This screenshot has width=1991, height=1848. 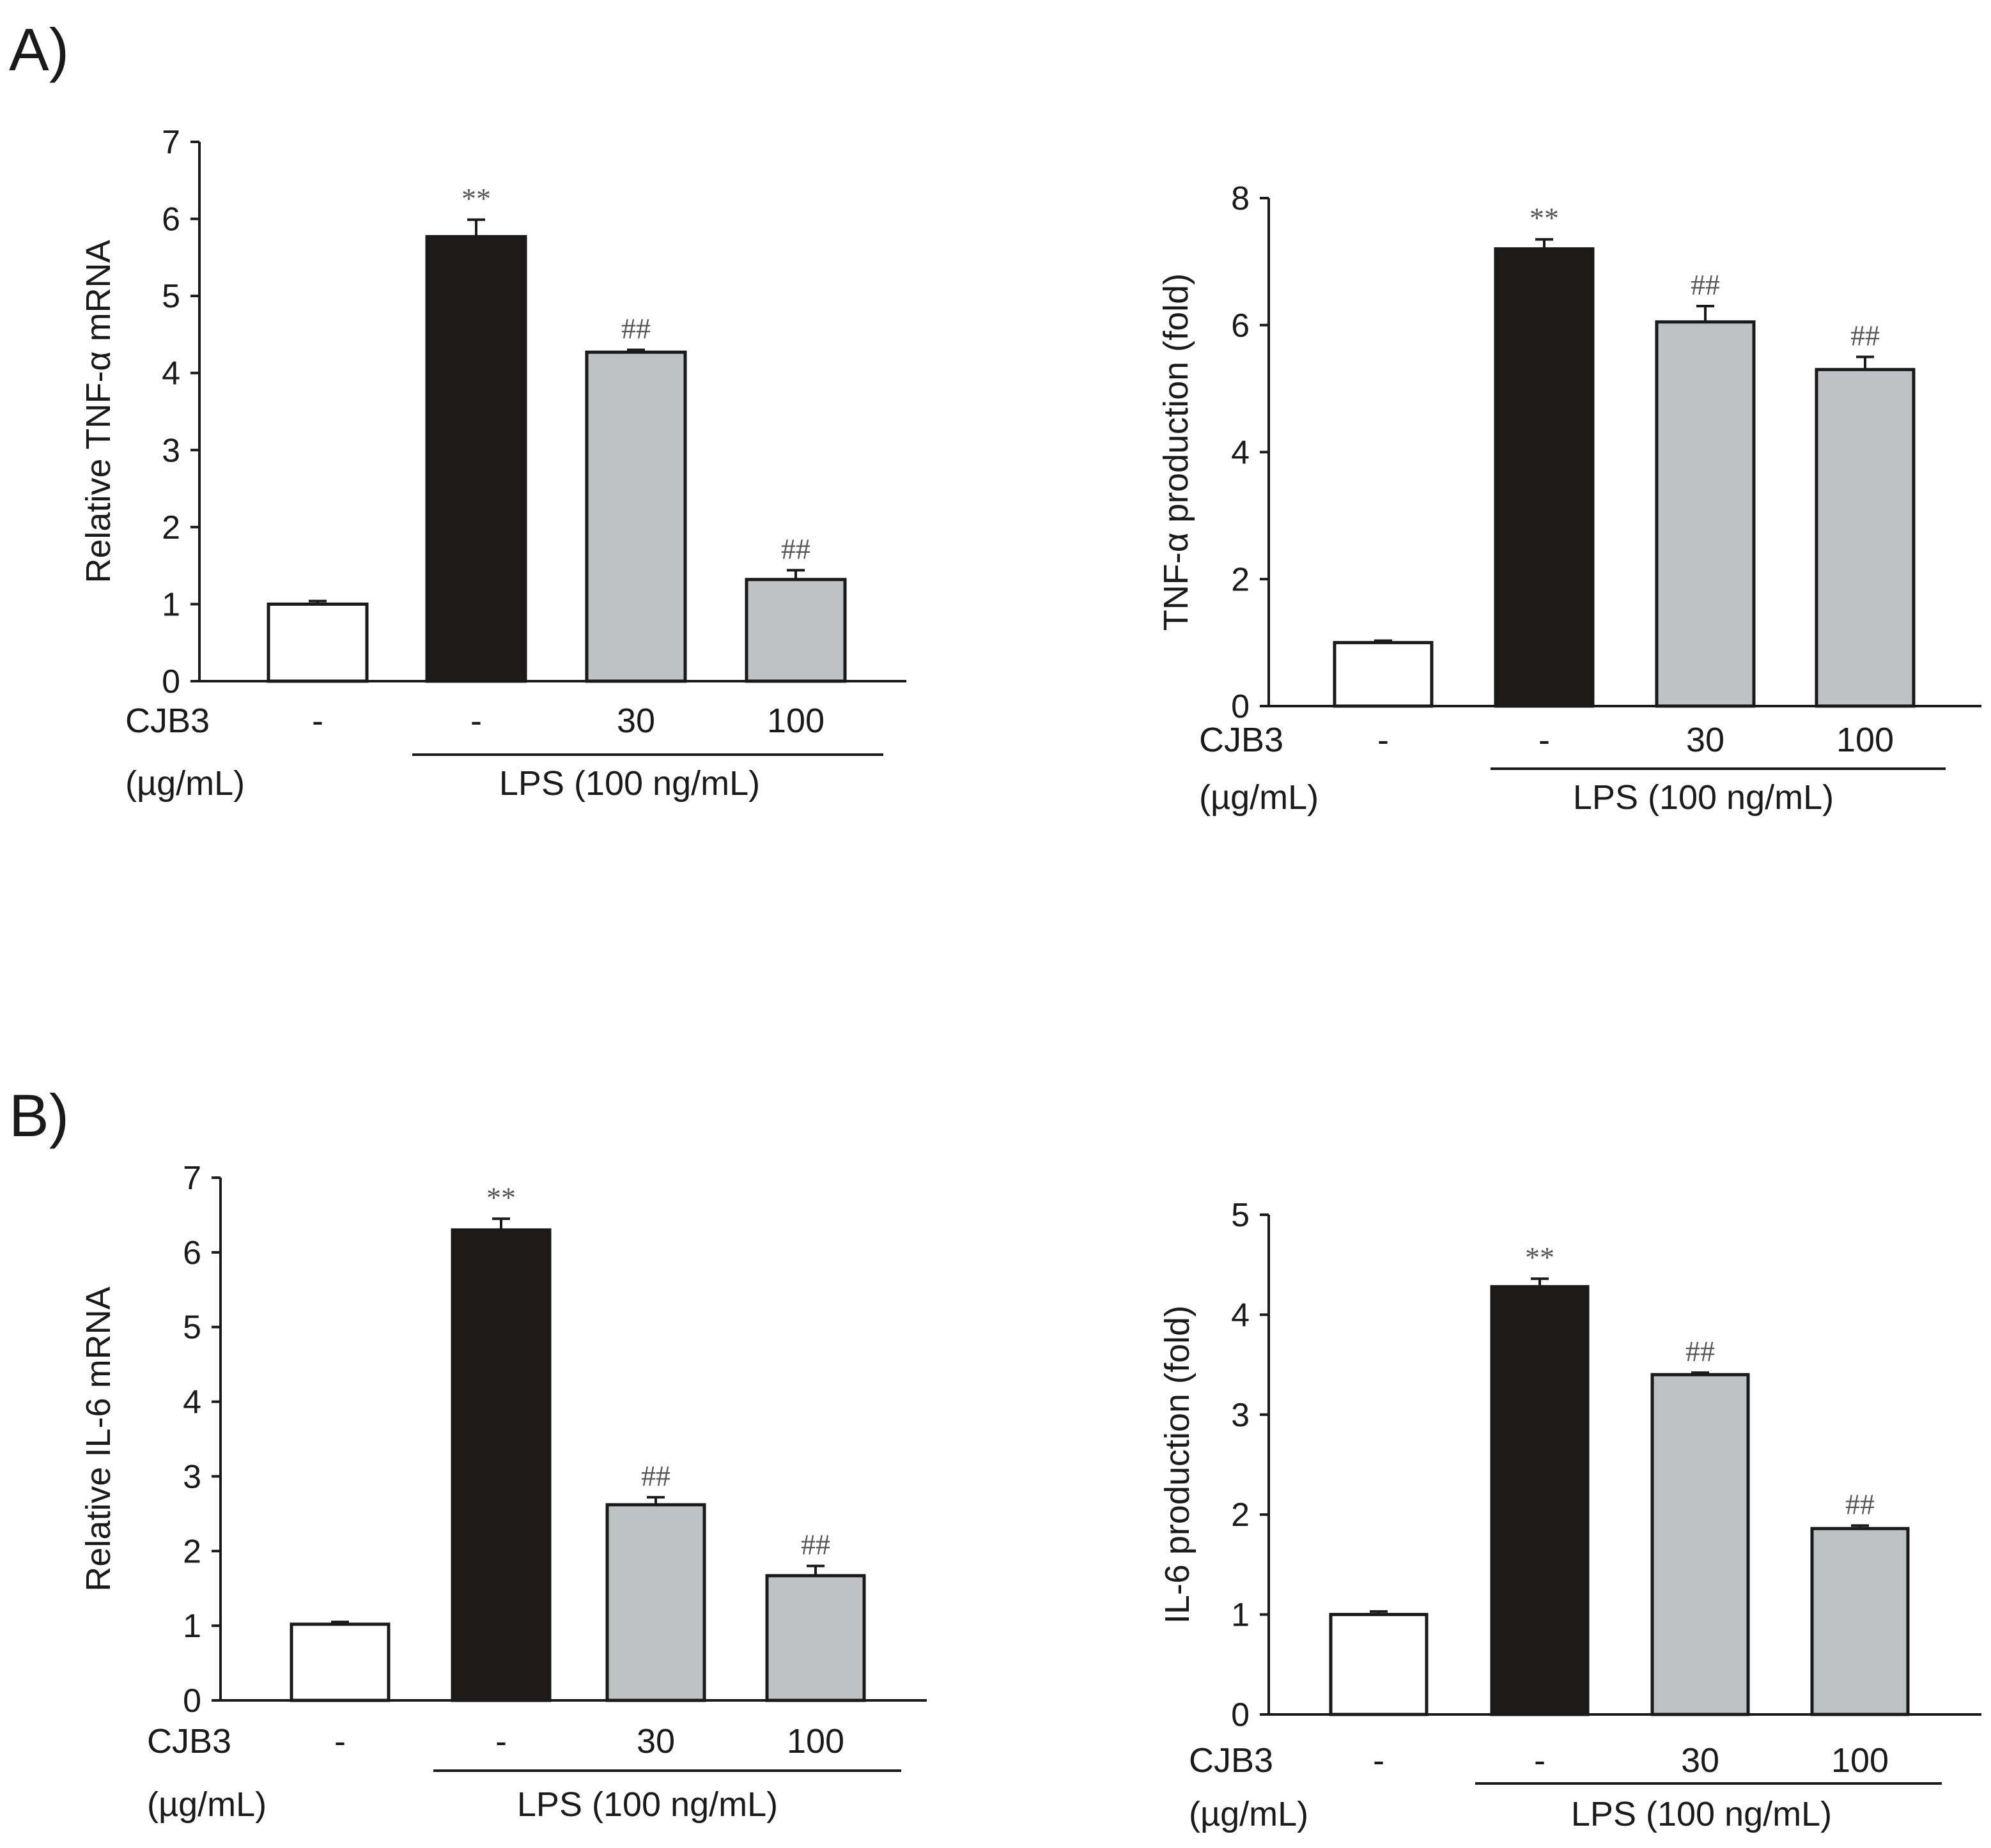 I want to click on panel-label-b: B), so click(x=39, y=1115).